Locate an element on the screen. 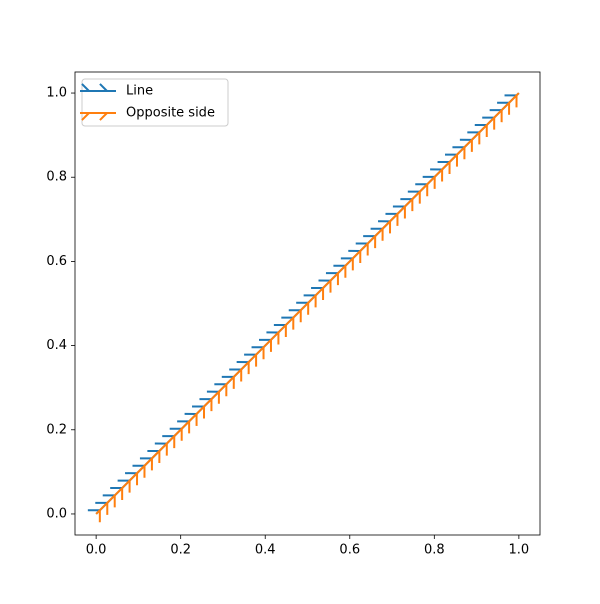 The width and height of the screenshot is (600, 604). x-tick-label: 0.4 is located at coordinates (265, 550).